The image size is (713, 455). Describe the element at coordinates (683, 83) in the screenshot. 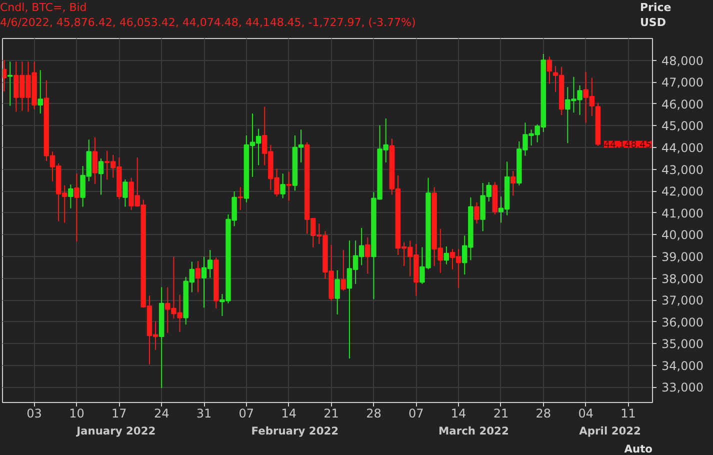

I see `y-tick-label: 47,000` at that location.